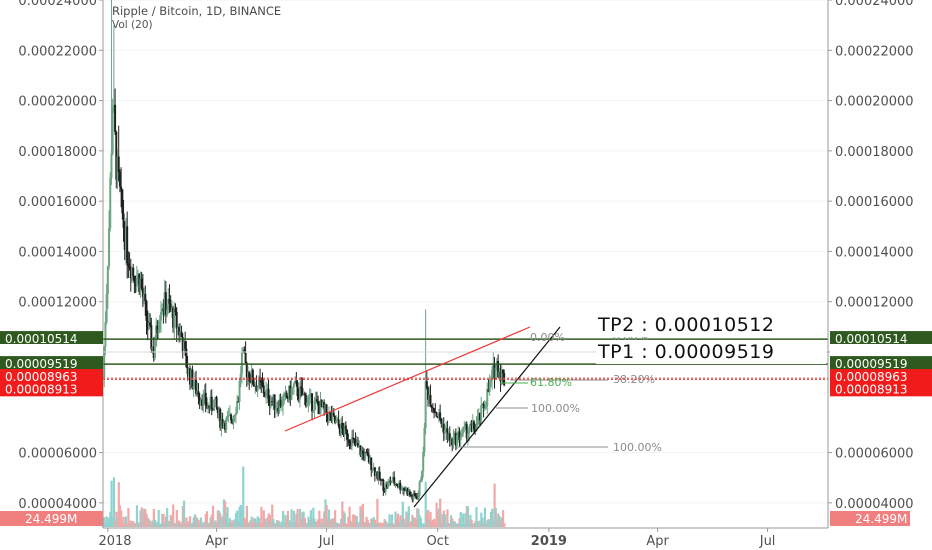 The image size is (932, 550). Describe the element at coordinates (51, 518) in the screenshot. I see `volume-tag` at that location.